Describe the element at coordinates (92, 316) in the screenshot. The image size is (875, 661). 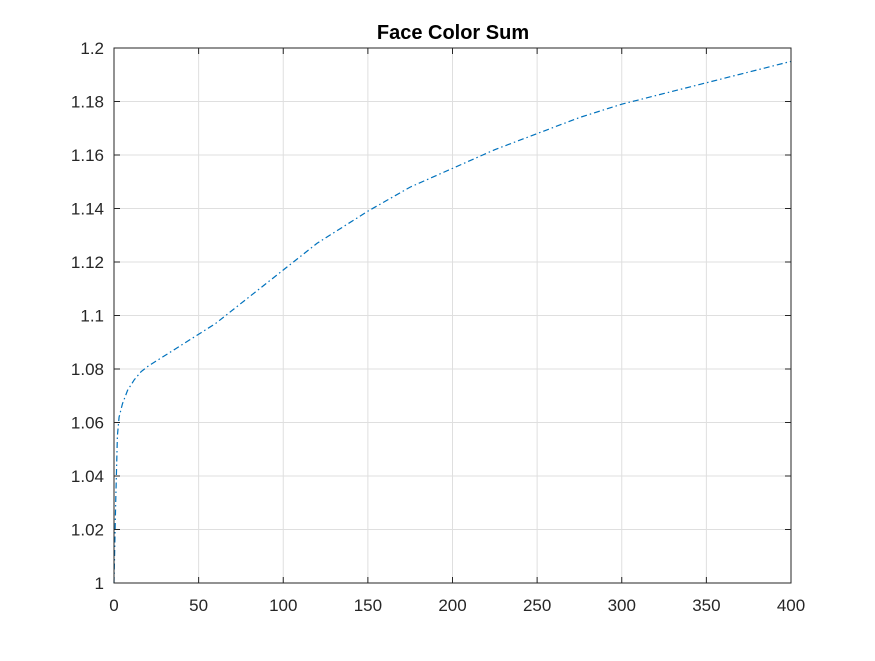
I see `y-tick-label: 1.1` at that location.